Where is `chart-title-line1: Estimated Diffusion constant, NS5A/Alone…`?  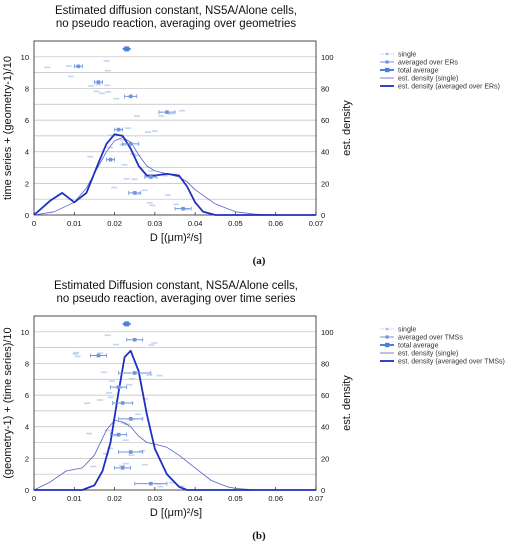 chart-title-line1: Estimated Diffusion constant, NS5A/Alone… is located at coordinates (176, 286).